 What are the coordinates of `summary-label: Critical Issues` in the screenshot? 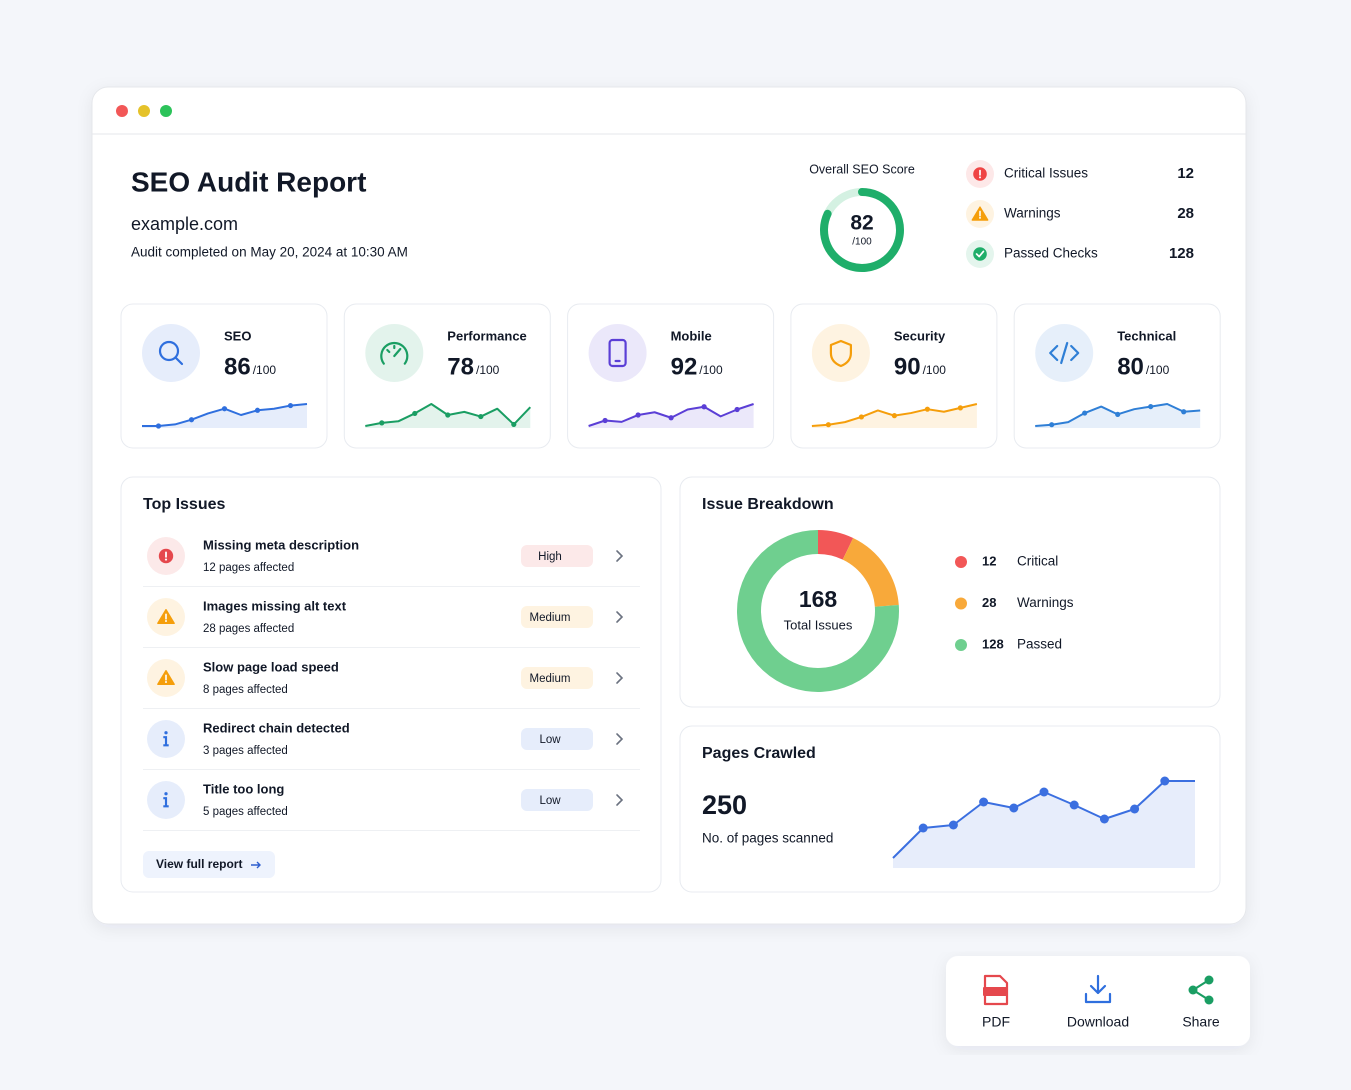 It's located at (1046, 173).